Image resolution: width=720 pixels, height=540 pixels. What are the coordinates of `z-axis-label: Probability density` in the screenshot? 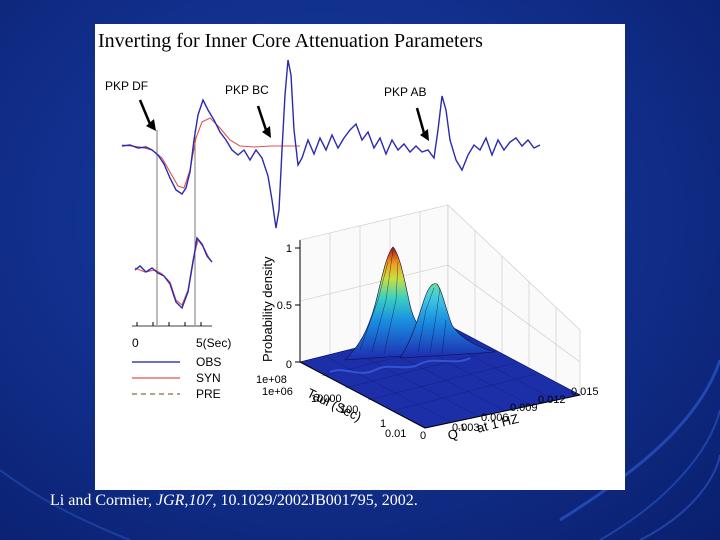 It's located at (267, 309).